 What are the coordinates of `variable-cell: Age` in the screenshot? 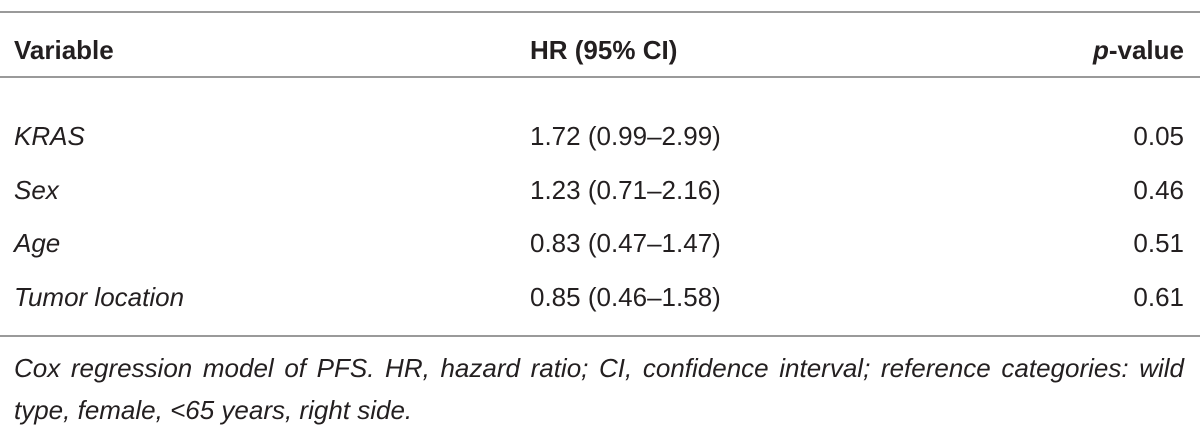 It's located at (37, 243).